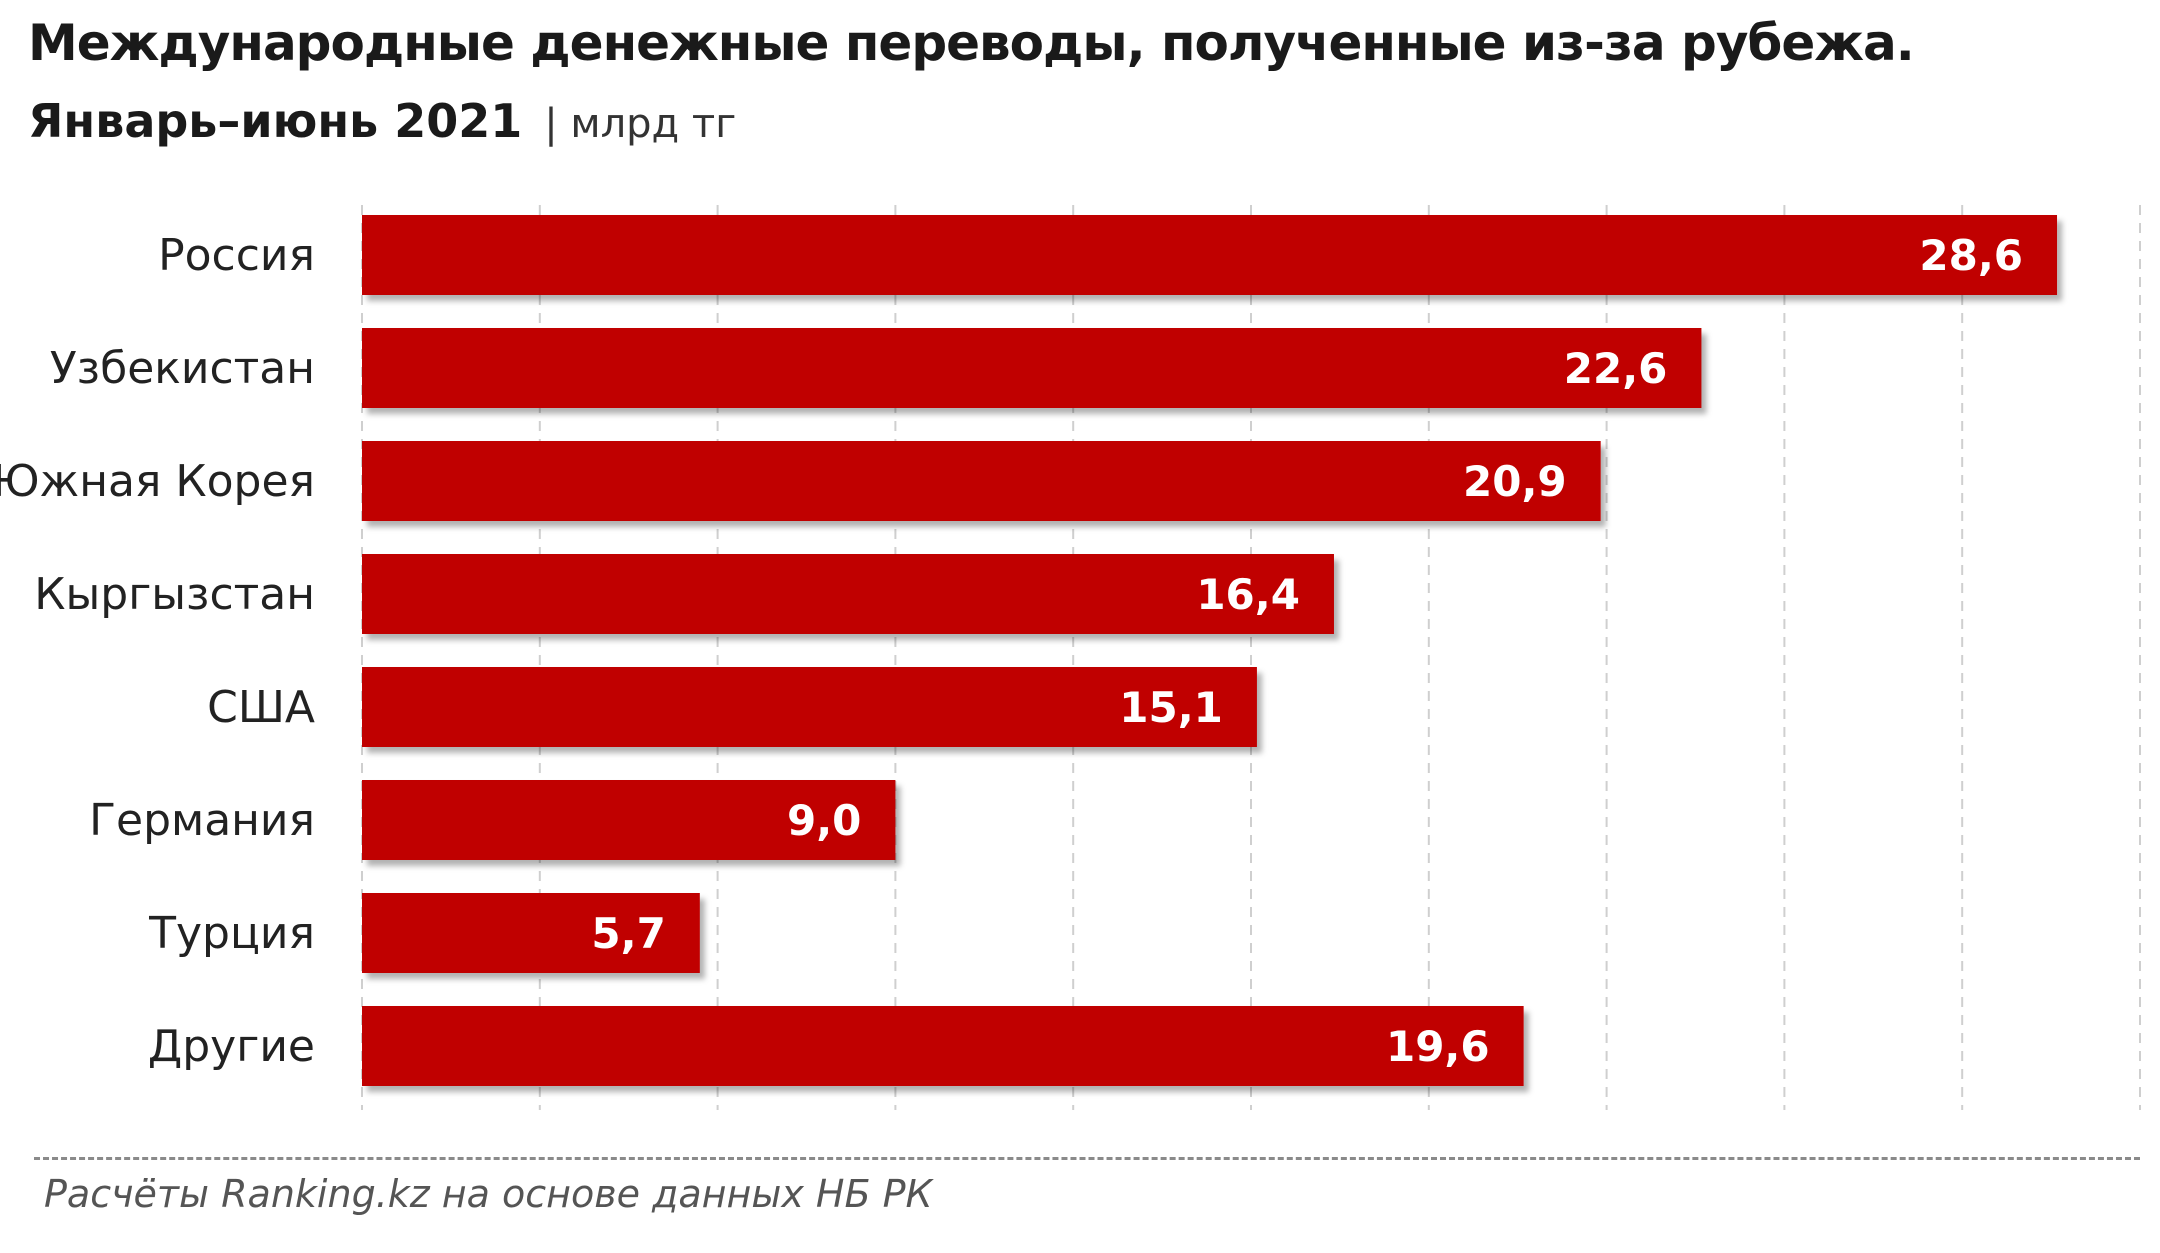 The height and width of the screenshot is (1253, 2160). What do you see at coordinates (202, 820) in the screenshot?
I see `category-label: Германия` at bounding box center [202, 820].